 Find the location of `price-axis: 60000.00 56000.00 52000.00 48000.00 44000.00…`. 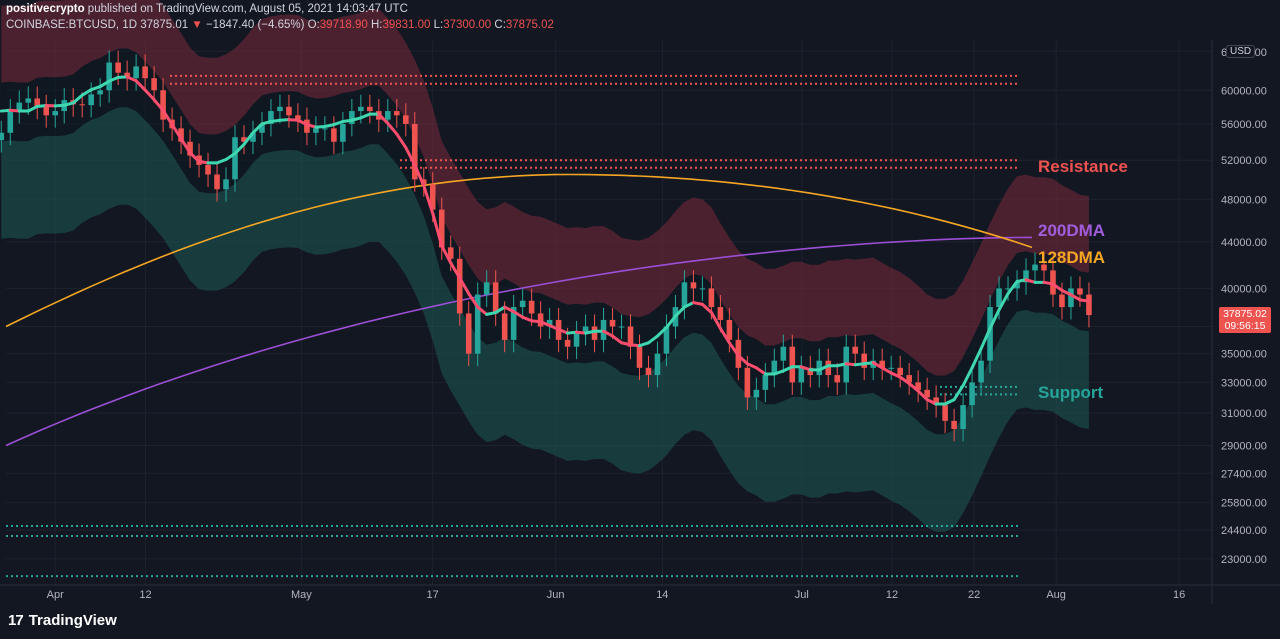

price-axis: 60000.00 56000.00 52000.00 48000.00 44000.00… is located at coordinates (1239, 322).